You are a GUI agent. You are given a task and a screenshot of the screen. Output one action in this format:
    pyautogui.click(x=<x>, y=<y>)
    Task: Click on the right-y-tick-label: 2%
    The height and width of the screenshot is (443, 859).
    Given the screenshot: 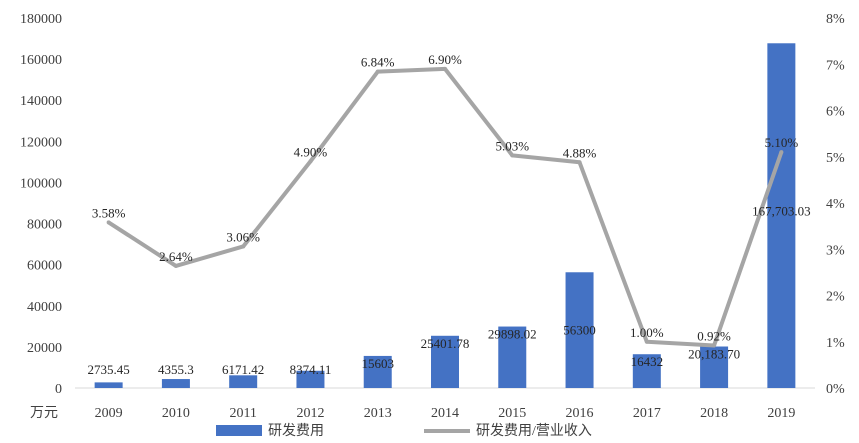 What is the action you would take?
    pyautogui.click(x=835, y=297)
    